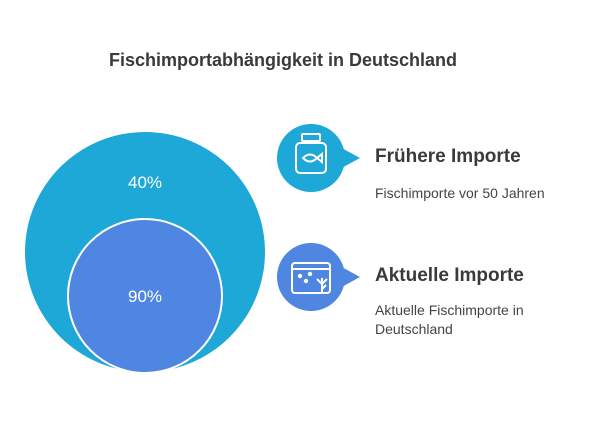 This screenshot has height=423, width=590. I want to click on legend-marker-aktuelle, so click(318, 277).